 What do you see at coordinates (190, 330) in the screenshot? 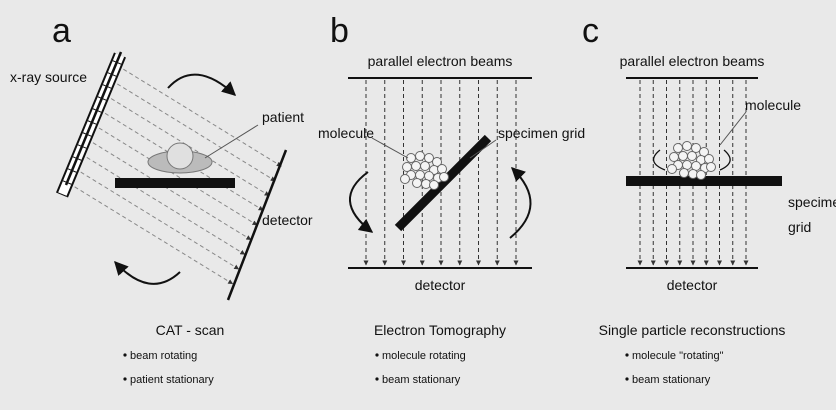
I see `caption-title: CAT - scan` at bounding box center [190, 330].